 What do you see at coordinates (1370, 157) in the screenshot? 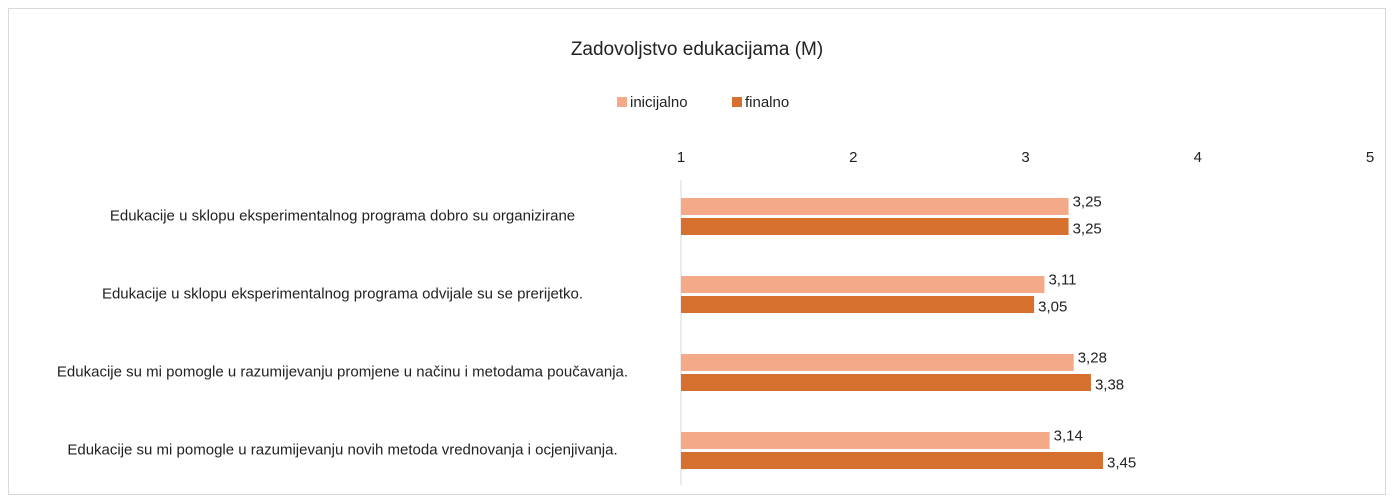
I see `x-tick-label: 5` at bounding box center [1370, 157].